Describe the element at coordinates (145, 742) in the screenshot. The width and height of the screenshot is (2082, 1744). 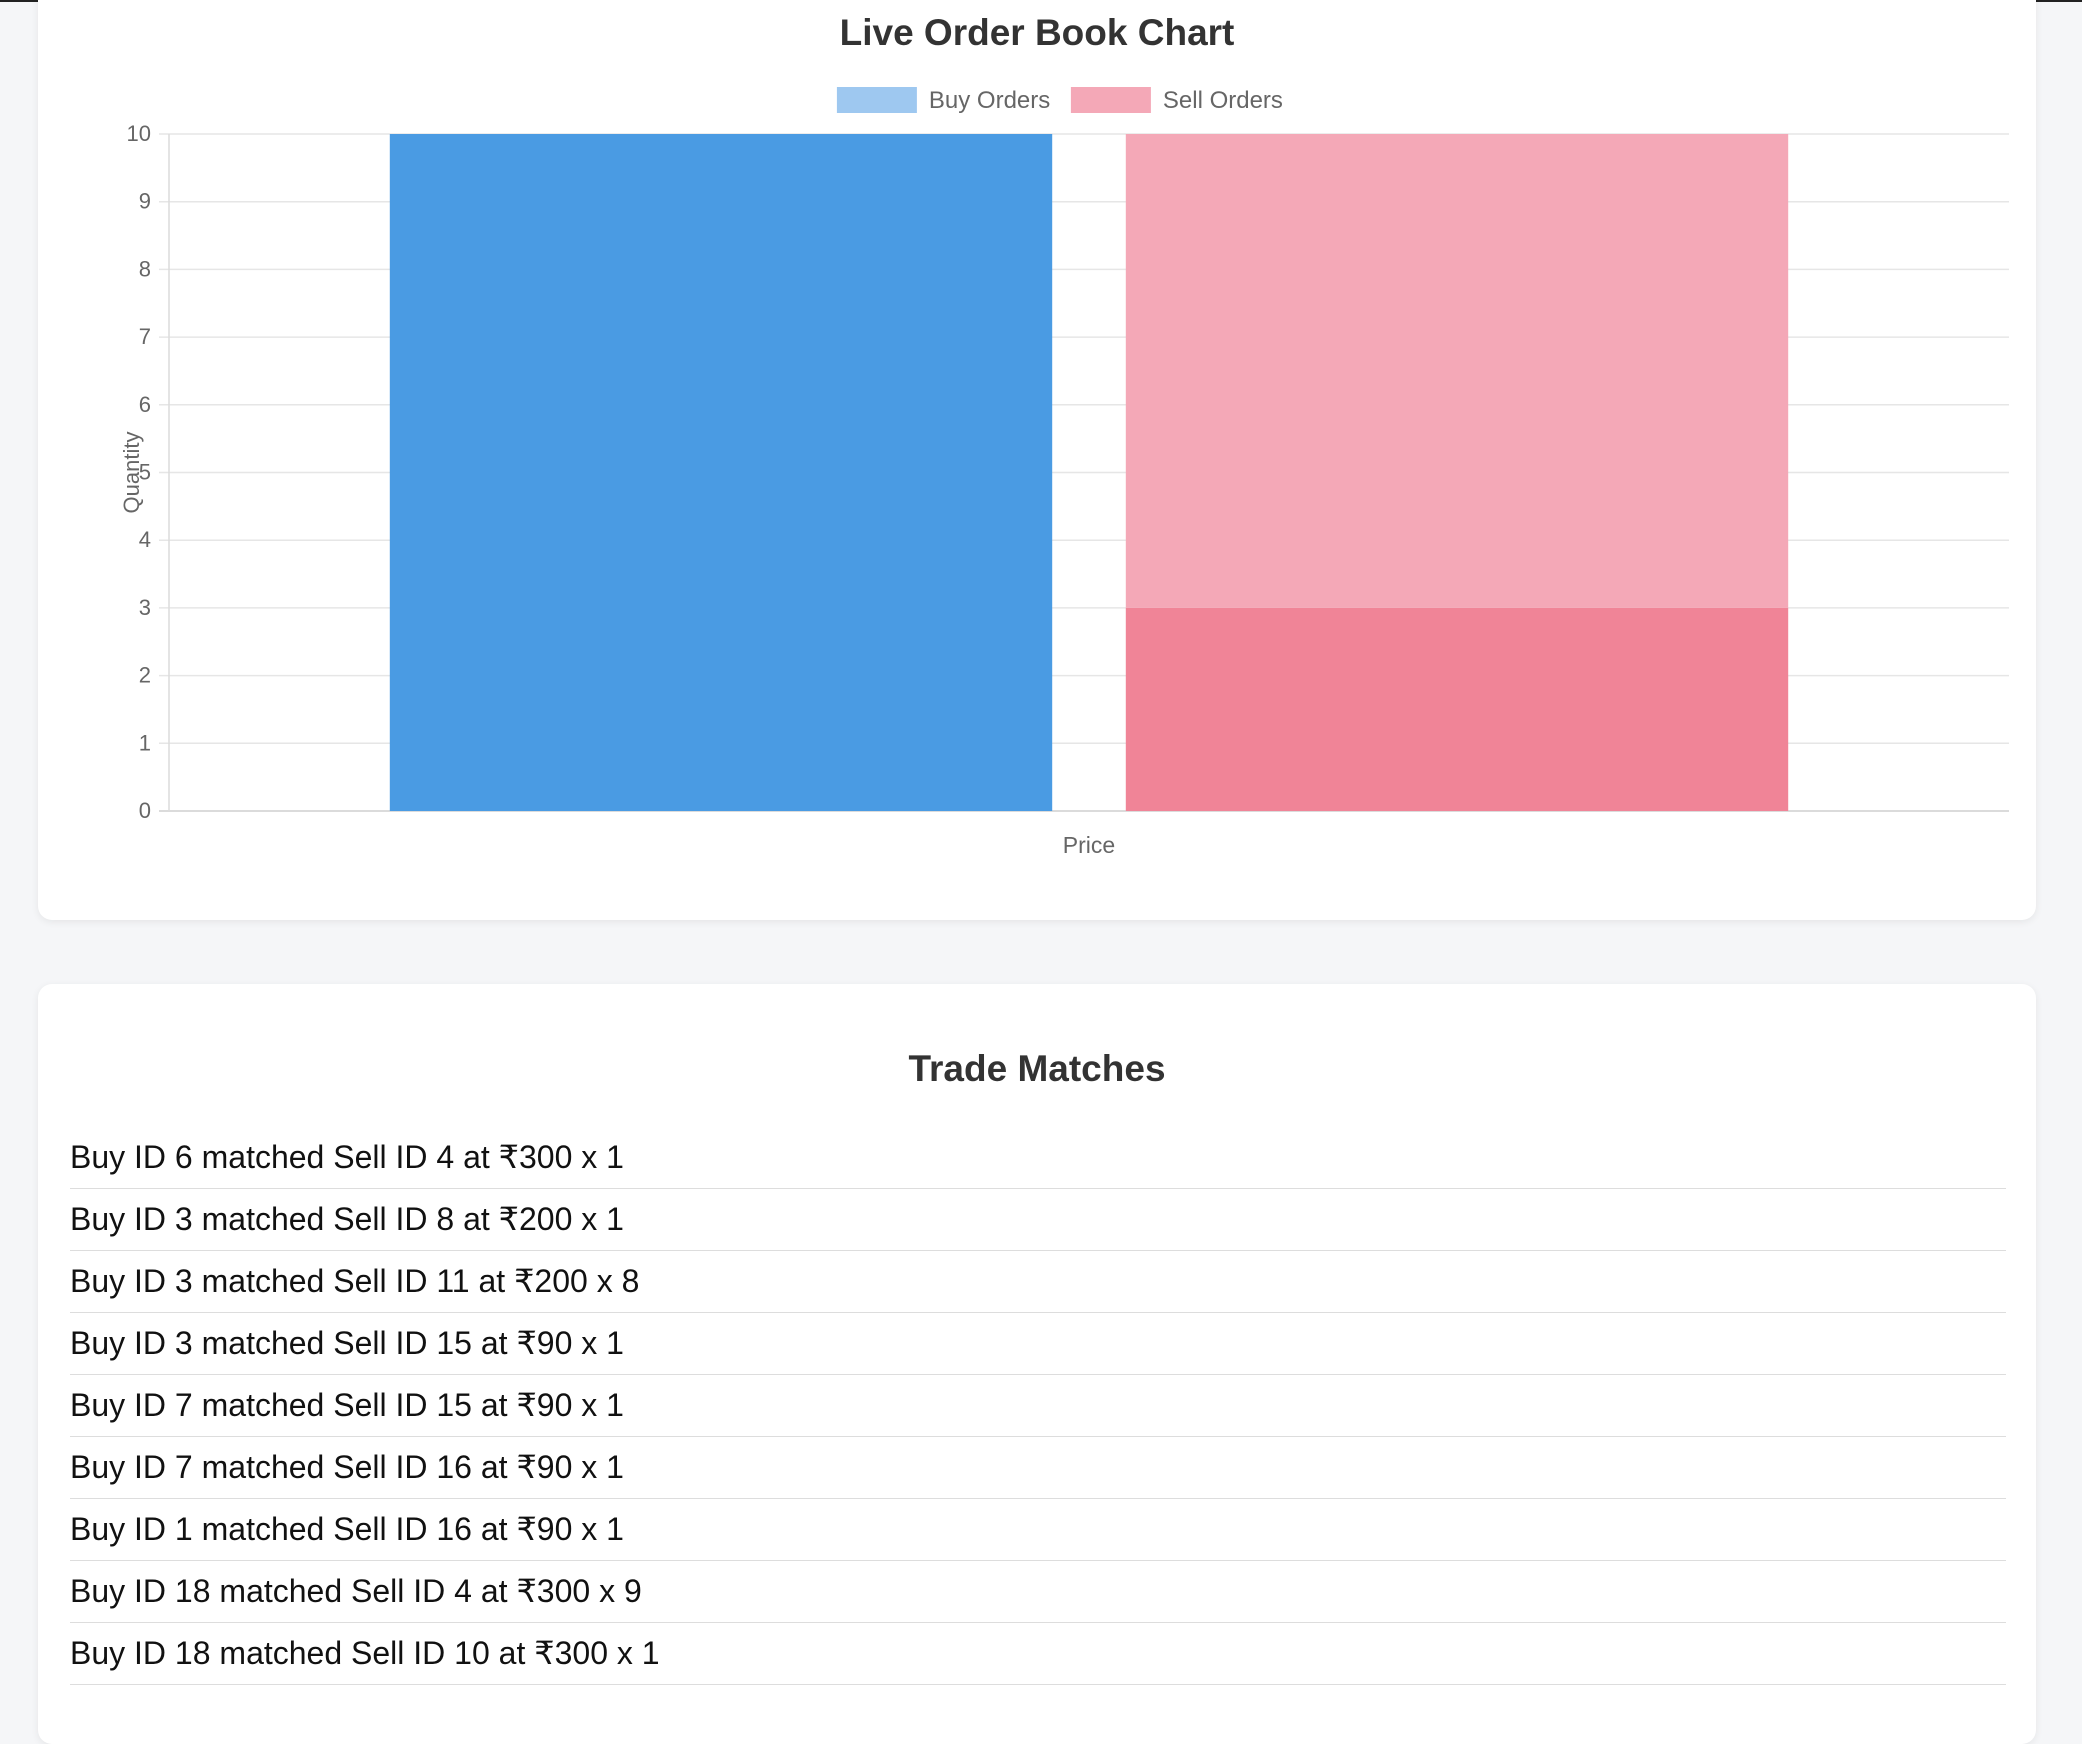
I see `y-tick-label: 1` at that location.